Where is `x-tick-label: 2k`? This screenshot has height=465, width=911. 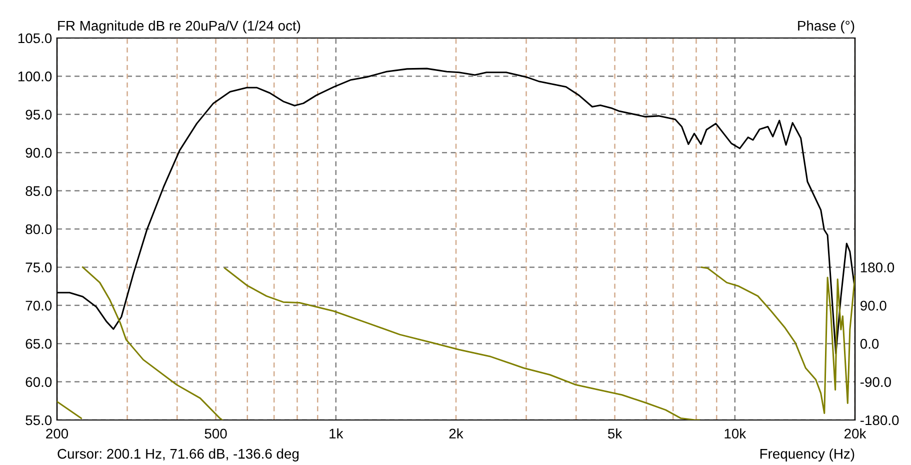
x-tick-label: 2k is located at coordinates (456, 433).